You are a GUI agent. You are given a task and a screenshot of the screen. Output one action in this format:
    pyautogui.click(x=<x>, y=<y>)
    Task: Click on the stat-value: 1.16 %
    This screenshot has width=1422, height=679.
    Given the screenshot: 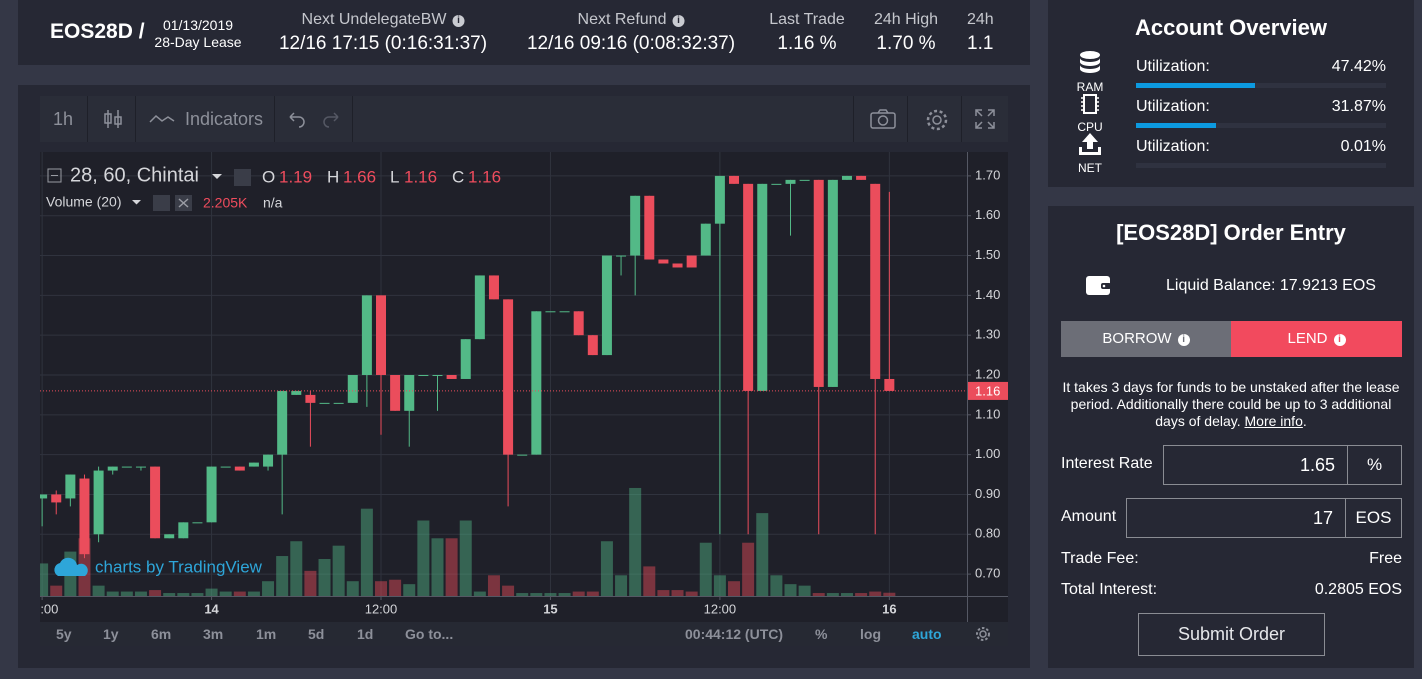 What is the action you would take?
    pyautogui.click(x=807, y=43)
    